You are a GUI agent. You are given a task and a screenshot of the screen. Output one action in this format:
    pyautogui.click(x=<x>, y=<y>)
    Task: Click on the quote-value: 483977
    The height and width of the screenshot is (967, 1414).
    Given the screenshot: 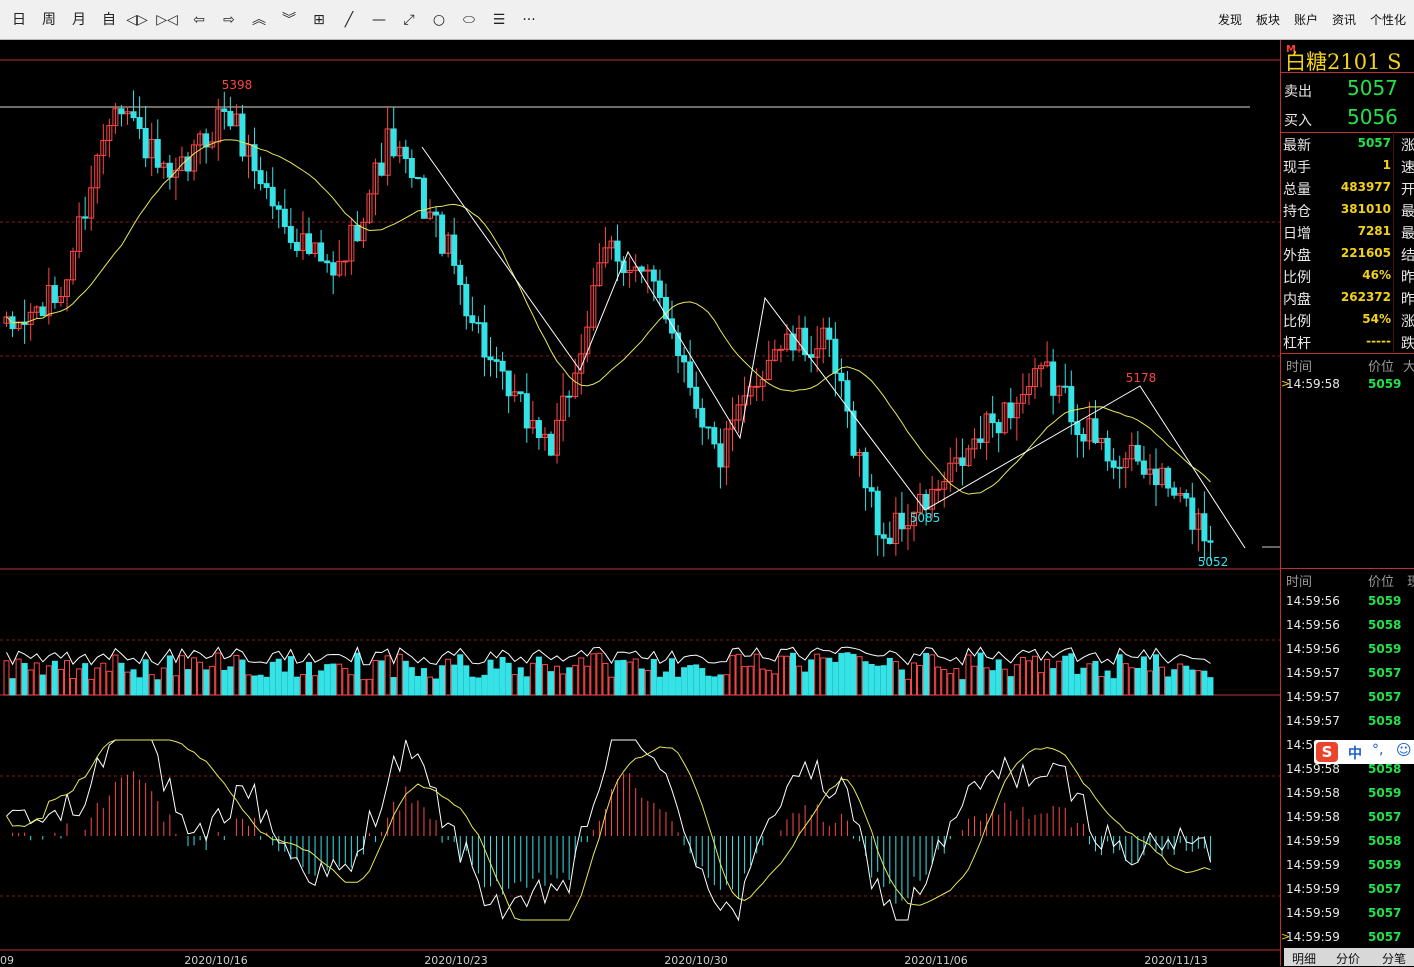 What is the action you would take?
    pyautogui.click(x=1365, y=187)
    